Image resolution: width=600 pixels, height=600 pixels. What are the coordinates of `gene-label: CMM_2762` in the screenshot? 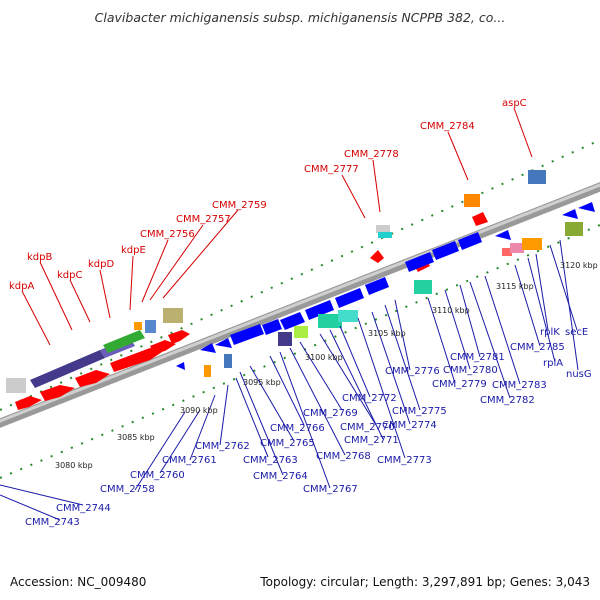 It's located at (222, 446).